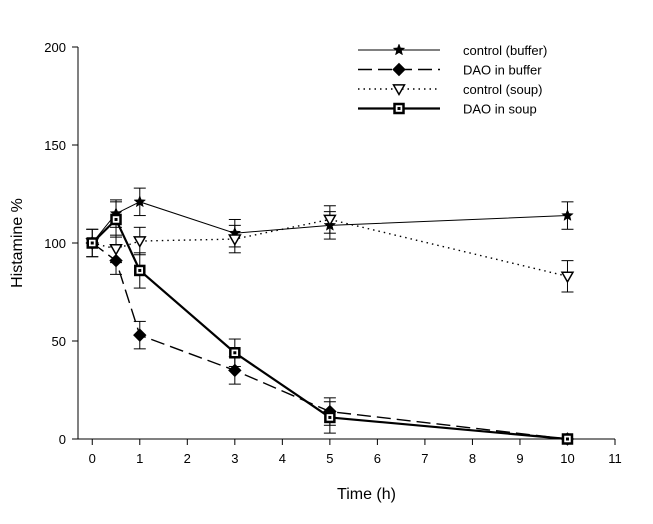  I want to click on x-tick-label: 2, so click(187, 458).